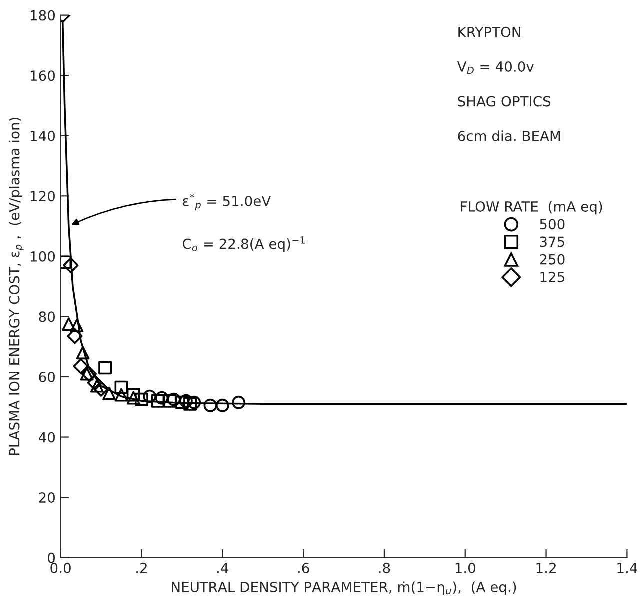  I want to click on x-tick-label: 0.0, so click(60, 568).